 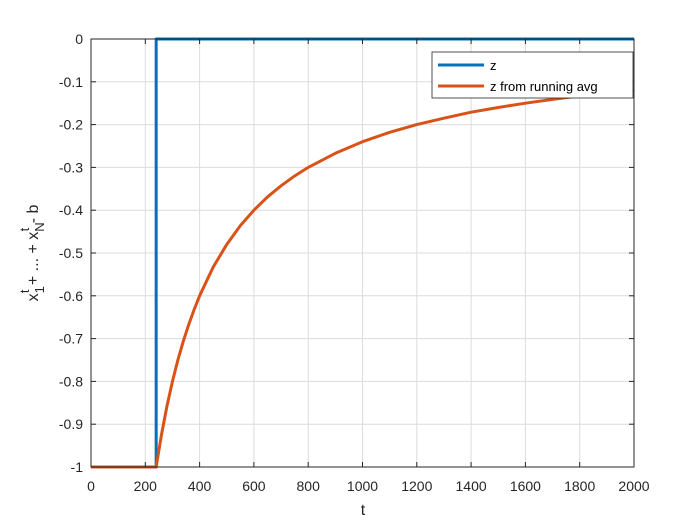 What do you see at coordinates (363, 510) in the screenshot?
I see `x-axis-label: t` at bounding box center [363, 510].